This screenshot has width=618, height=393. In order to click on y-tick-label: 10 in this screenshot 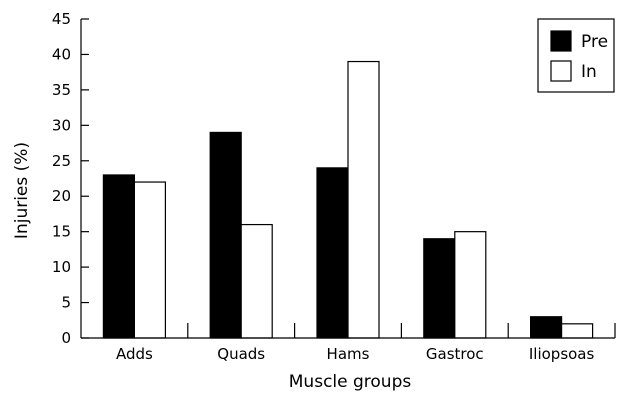, I will do `click(61, 267)`.